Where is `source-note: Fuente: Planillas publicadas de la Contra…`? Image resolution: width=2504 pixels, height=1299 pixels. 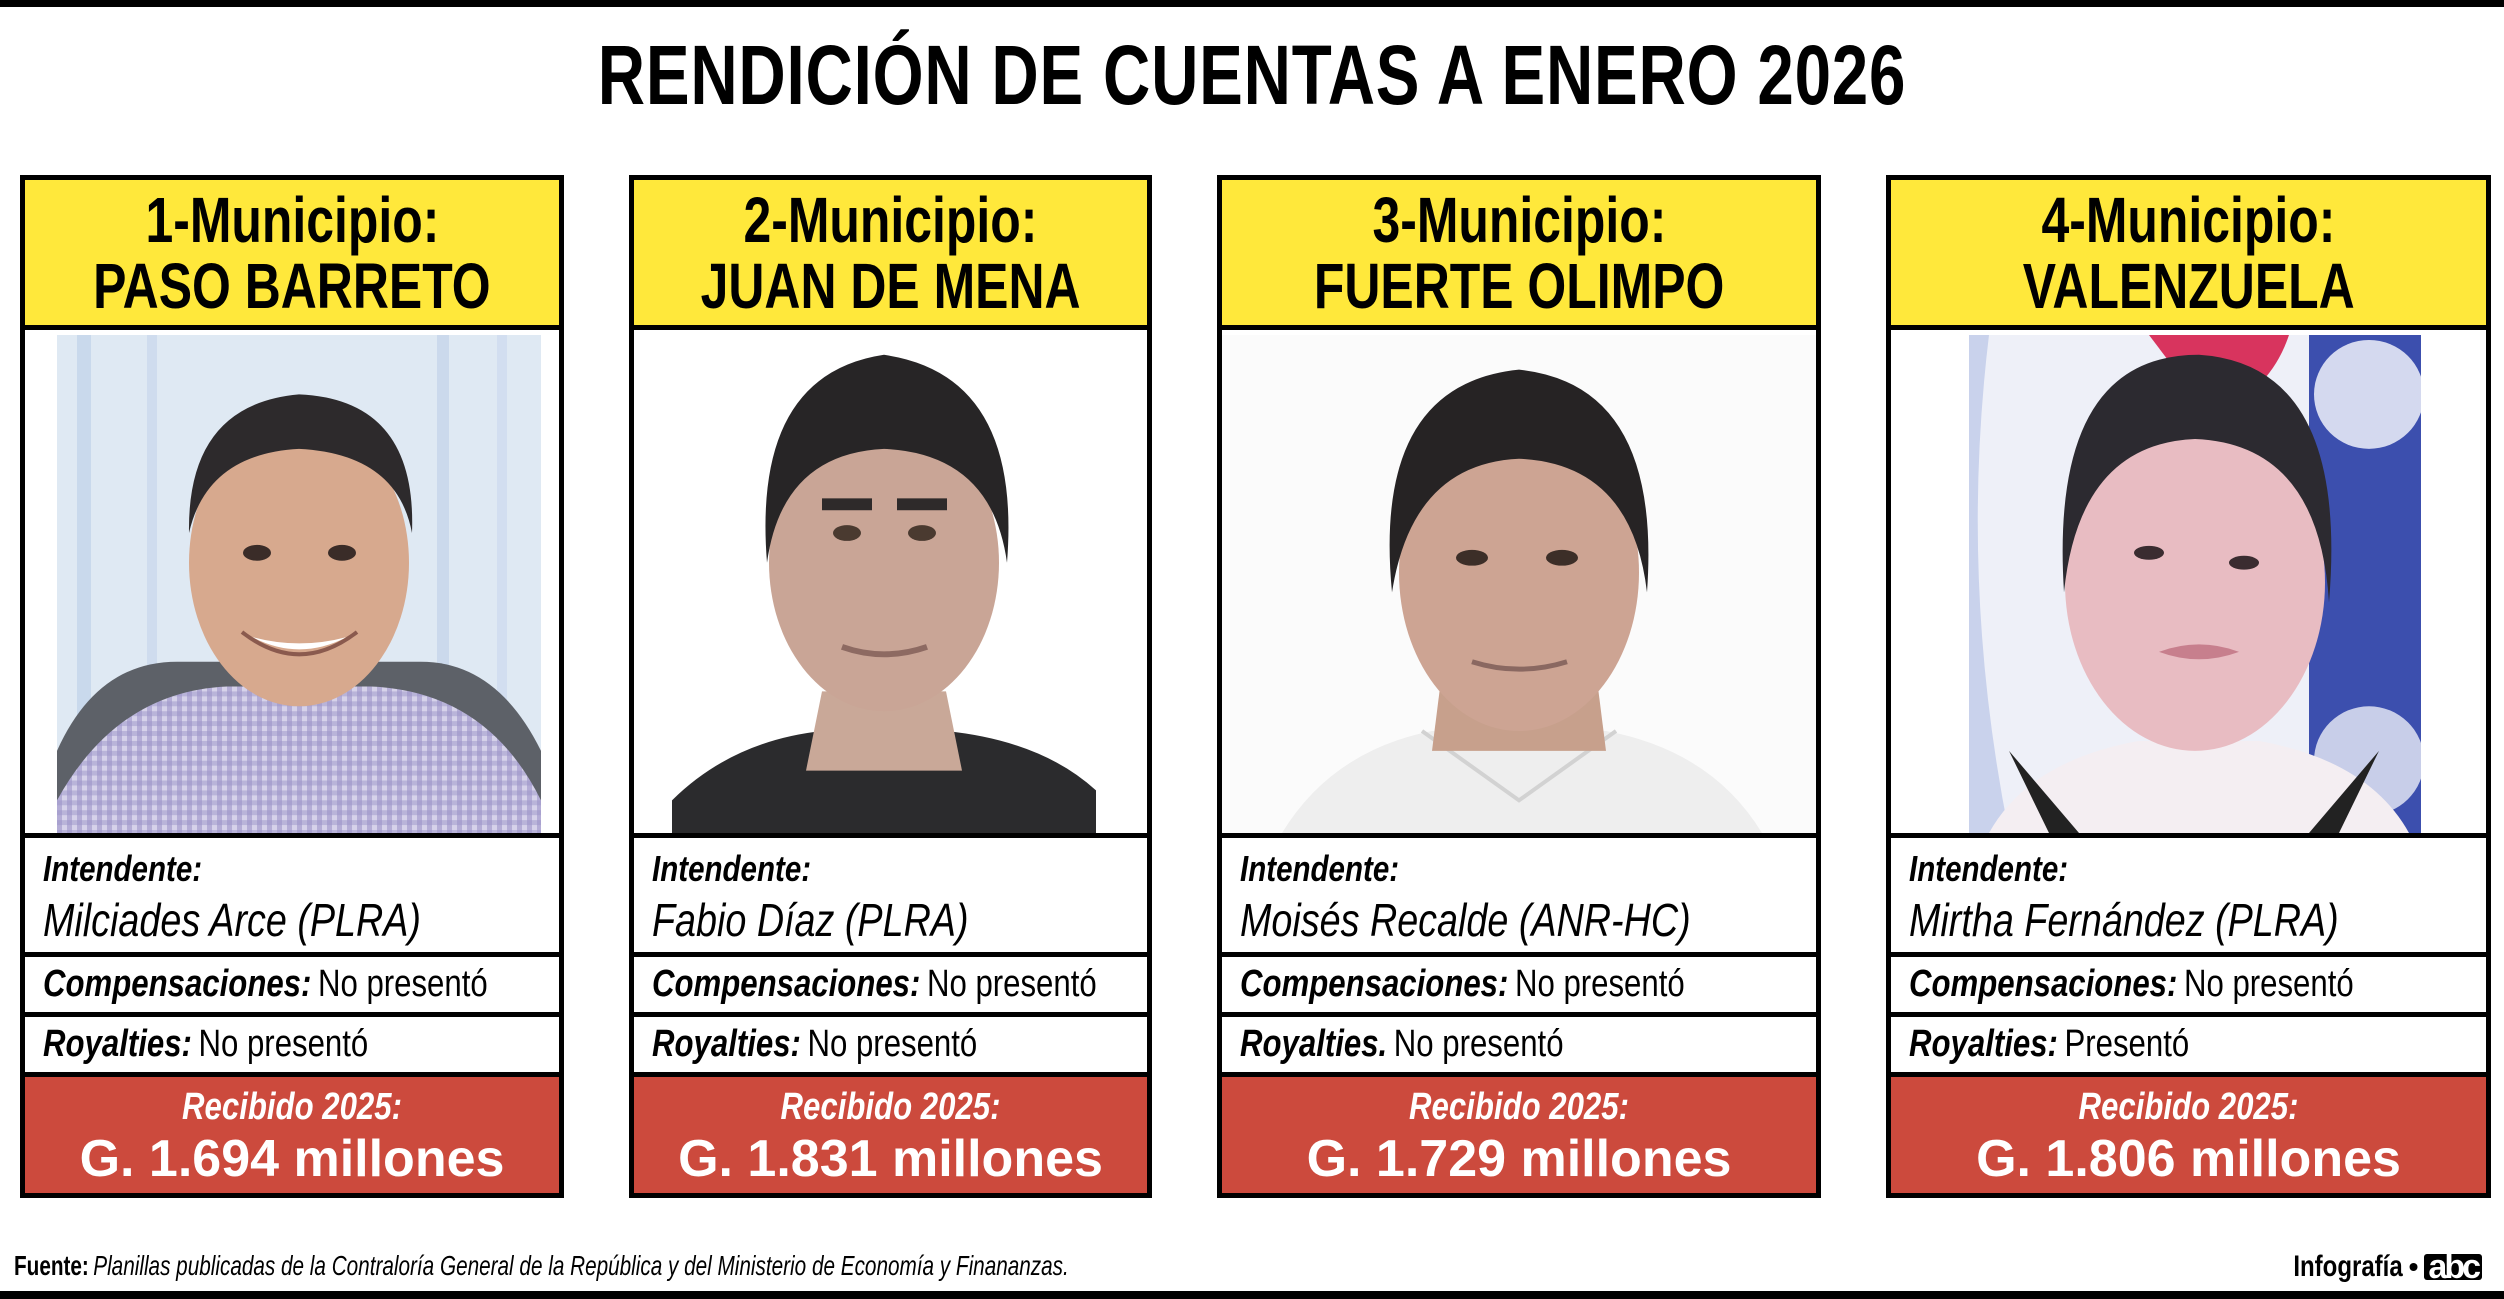
source-note: Fuente: Planillas publicadas de la Contra… is located at coordinates (541, 1266).